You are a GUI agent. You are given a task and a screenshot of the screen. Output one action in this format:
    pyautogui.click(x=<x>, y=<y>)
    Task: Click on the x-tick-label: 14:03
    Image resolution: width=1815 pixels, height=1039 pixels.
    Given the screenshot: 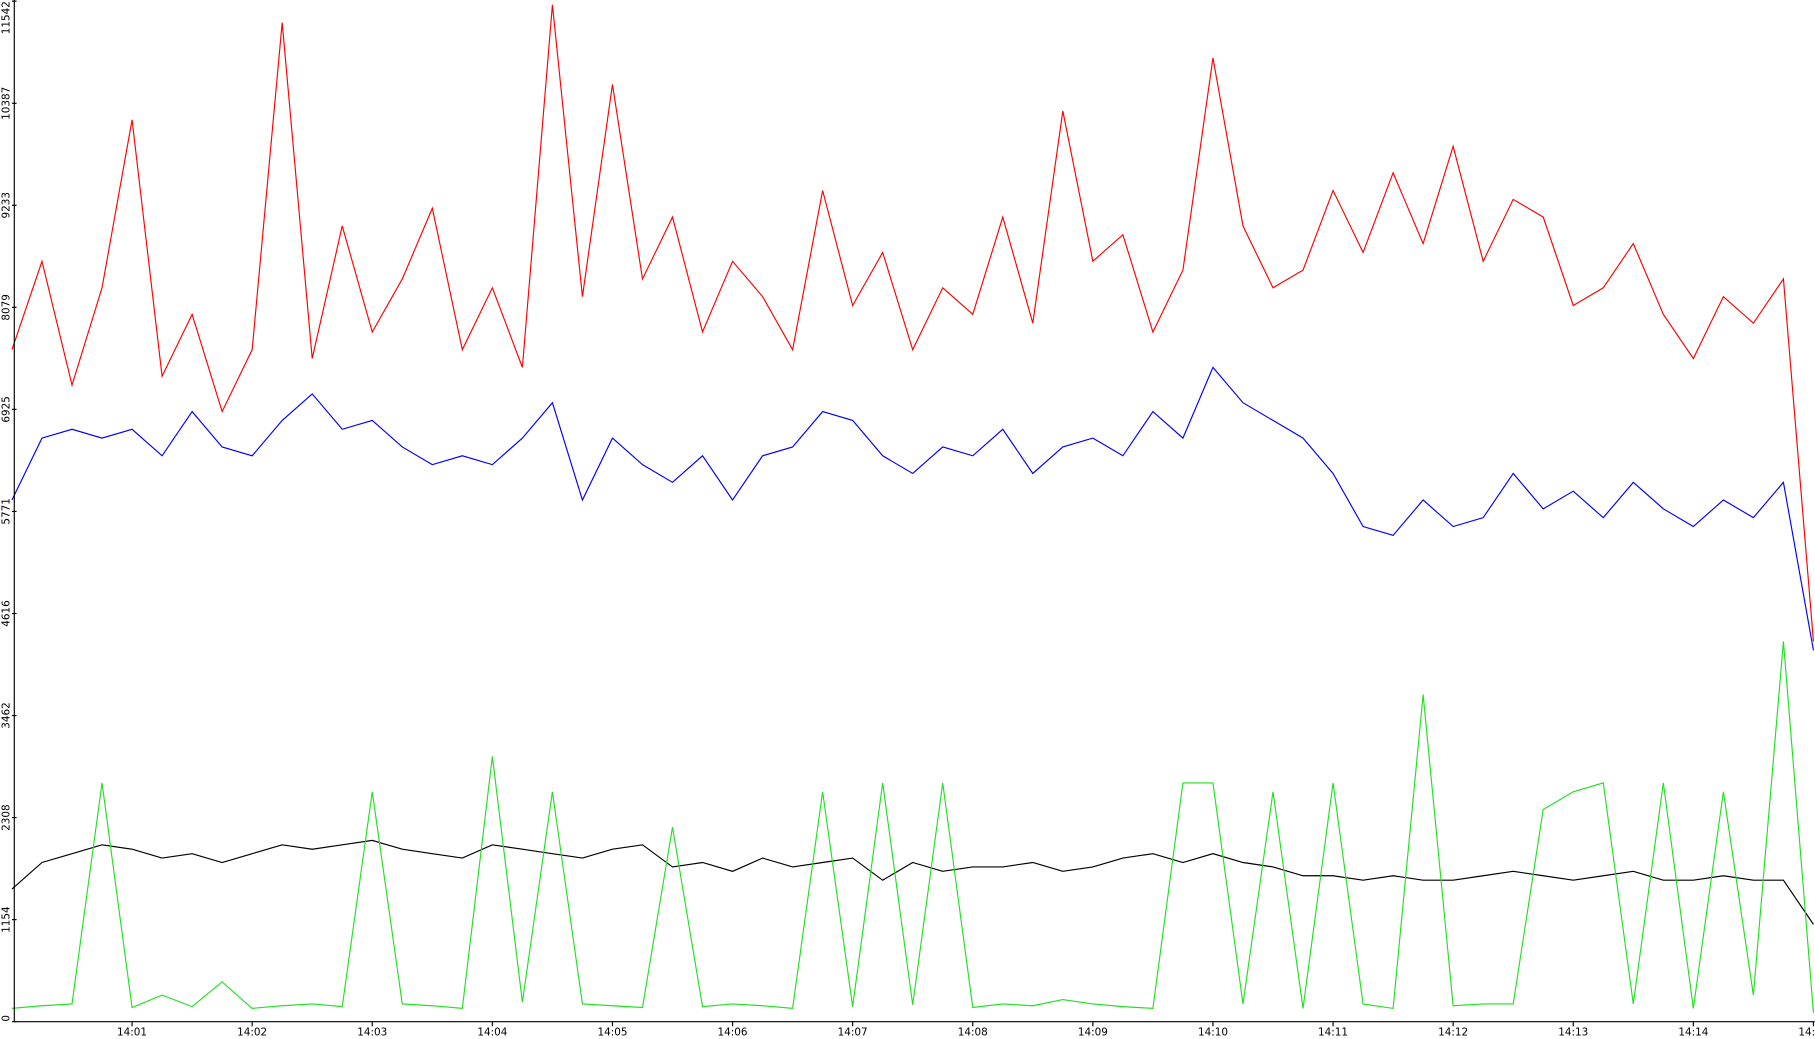 What is the action you would take?
    pyautogui.click(x=372, y=1033)
    